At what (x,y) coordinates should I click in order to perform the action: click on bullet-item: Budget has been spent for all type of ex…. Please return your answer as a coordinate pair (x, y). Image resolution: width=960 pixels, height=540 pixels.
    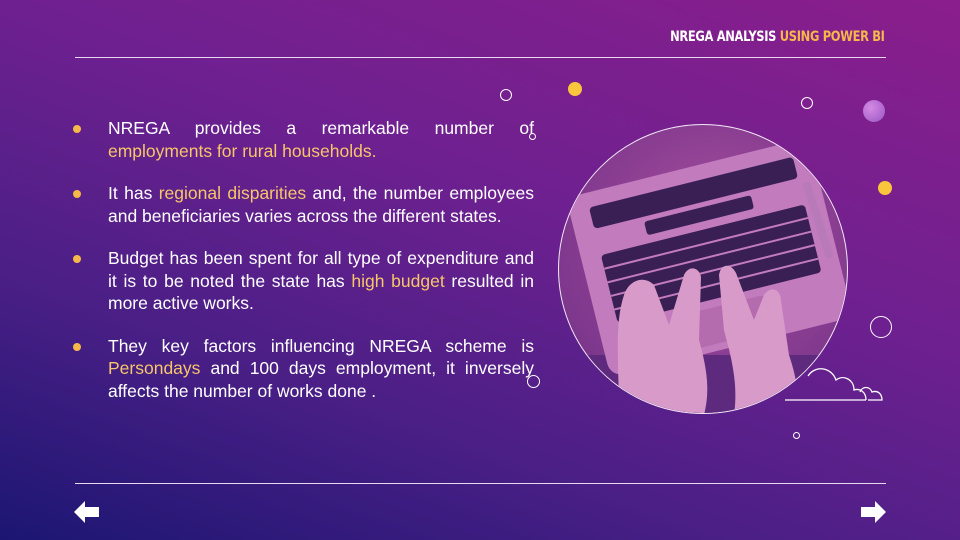
    Looking at the image, I should click on (303, 281).